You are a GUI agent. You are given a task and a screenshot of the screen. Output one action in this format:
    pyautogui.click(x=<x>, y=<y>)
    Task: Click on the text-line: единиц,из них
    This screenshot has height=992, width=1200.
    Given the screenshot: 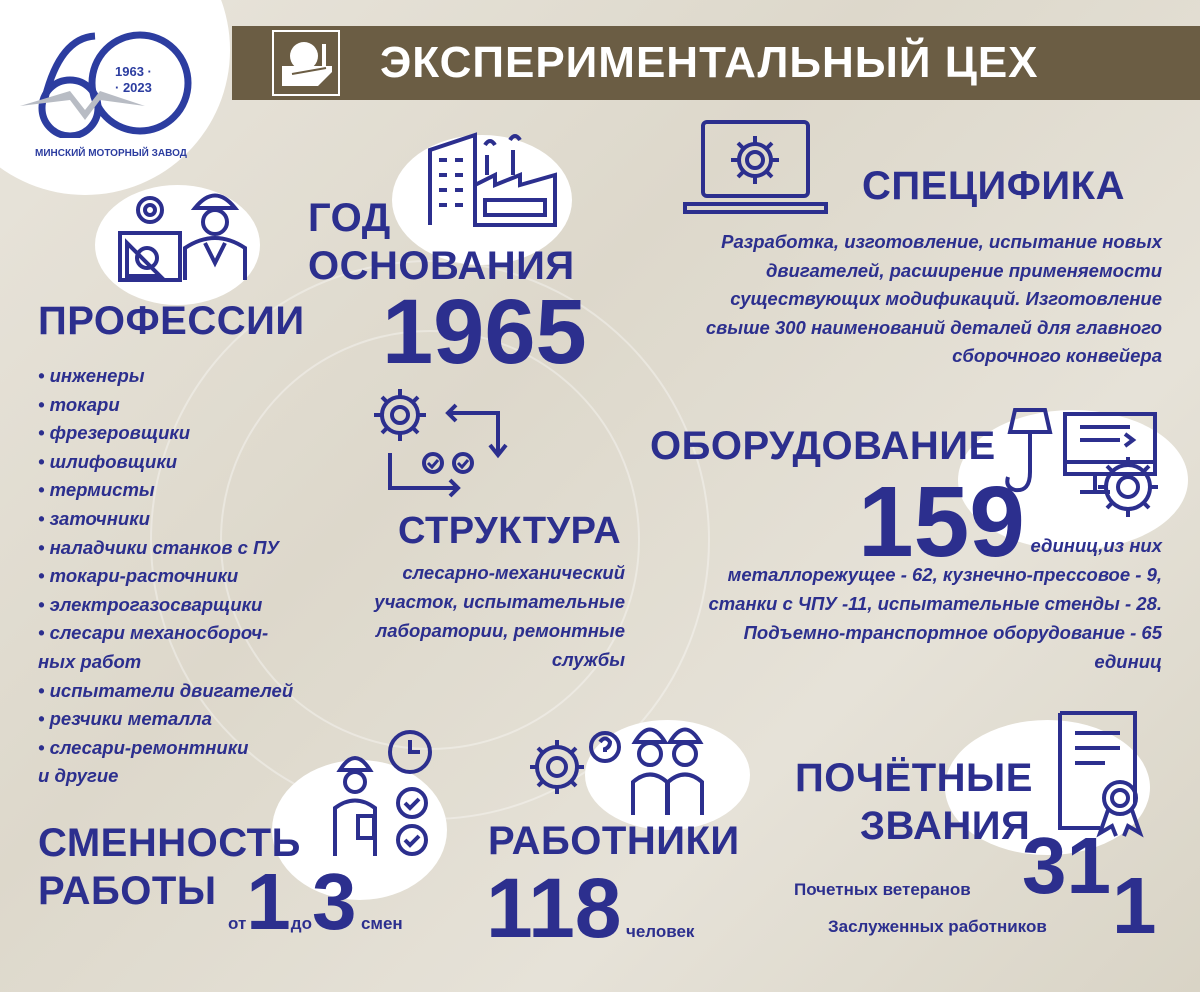 What is the action you would take?
    pyautogui.click(x=1096, y=545)
    